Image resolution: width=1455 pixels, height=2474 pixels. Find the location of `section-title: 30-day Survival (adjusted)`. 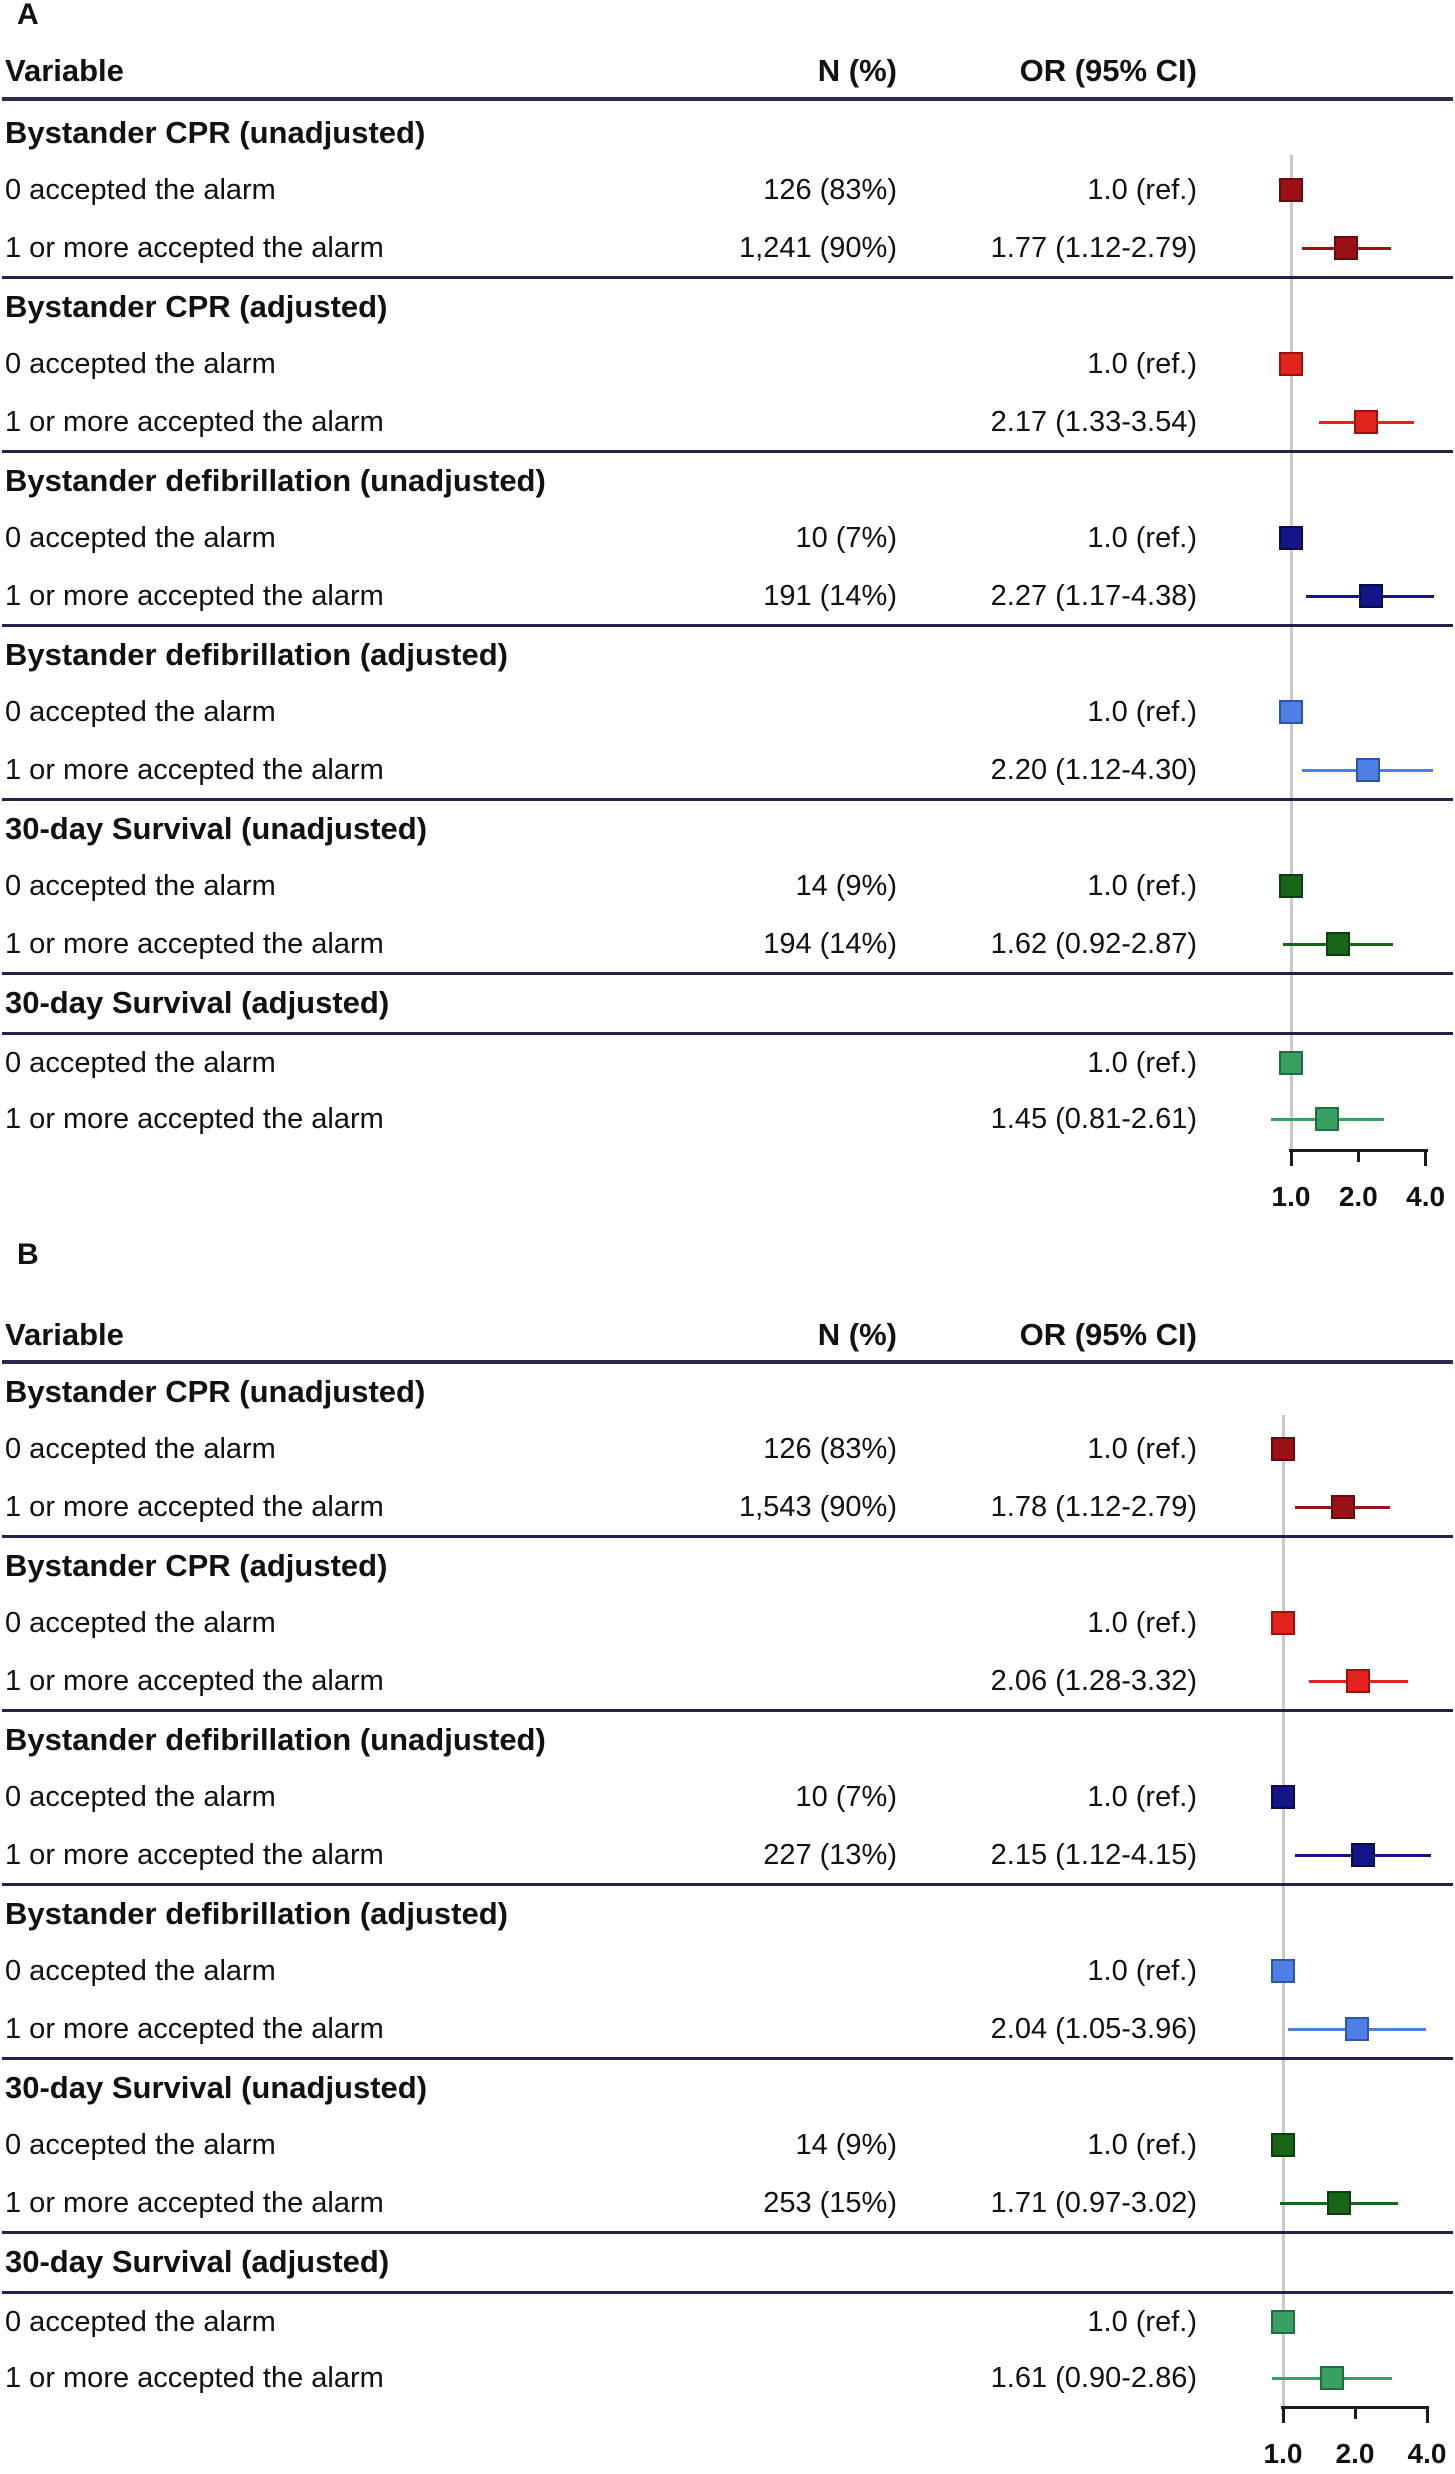

section-title: 30-day Survival (adjusted) is located at coordinates (197, 1002).